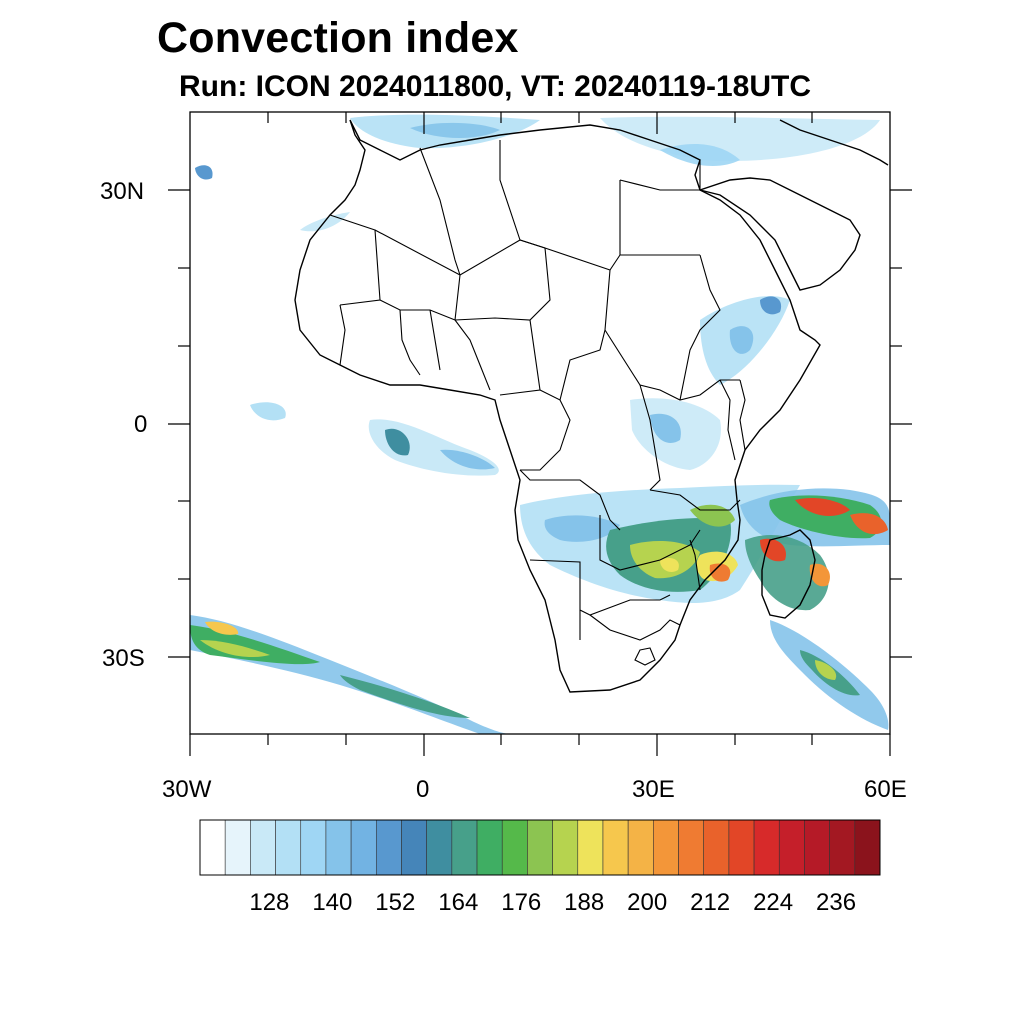 Image resolution: width=1024 pixels, height=1024 pixels. I want to click on colorbar-label: 236, so click(836, 902).